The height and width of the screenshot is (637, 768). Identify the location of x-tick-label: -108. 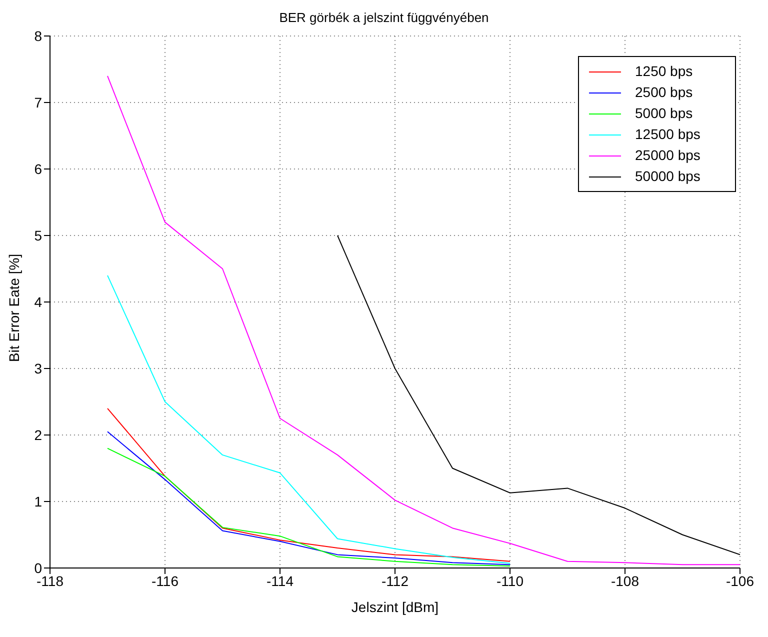
(625, 580).